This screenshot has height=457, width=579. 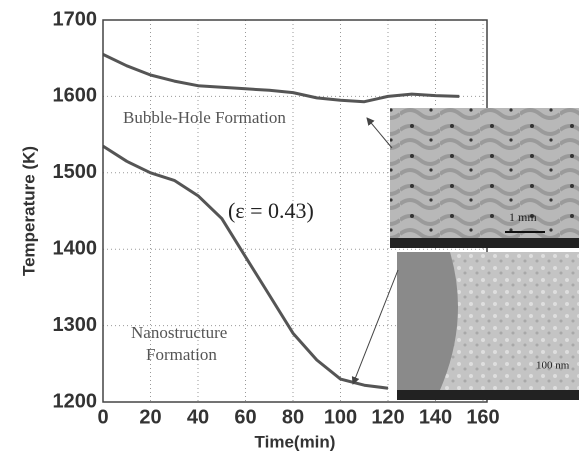 What do you see at coordinates (75, 19) in the screenshot?
I see `y-tick-label: 1700` at bounding box center [75, 19].